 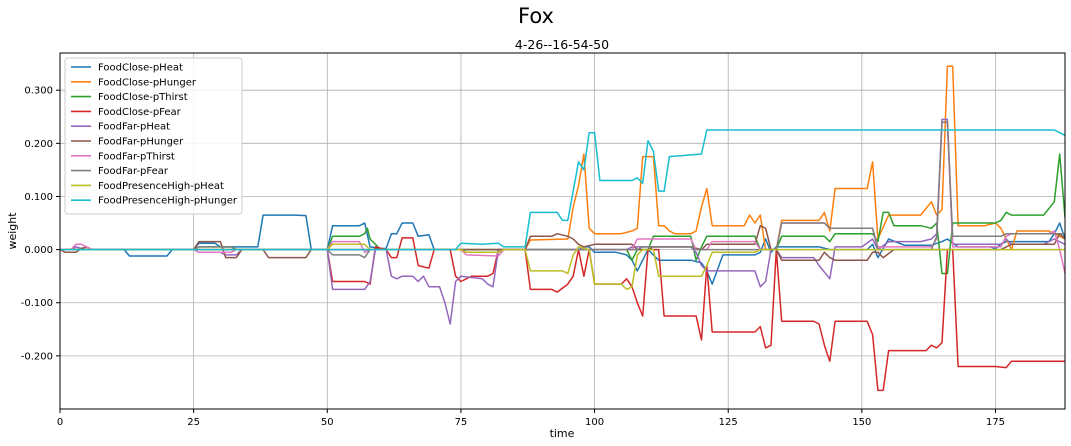 What do you see at coordinates (861, 422) in the screenshot?
I see `x-tick-label: 150` at bounding box center [861, 422].